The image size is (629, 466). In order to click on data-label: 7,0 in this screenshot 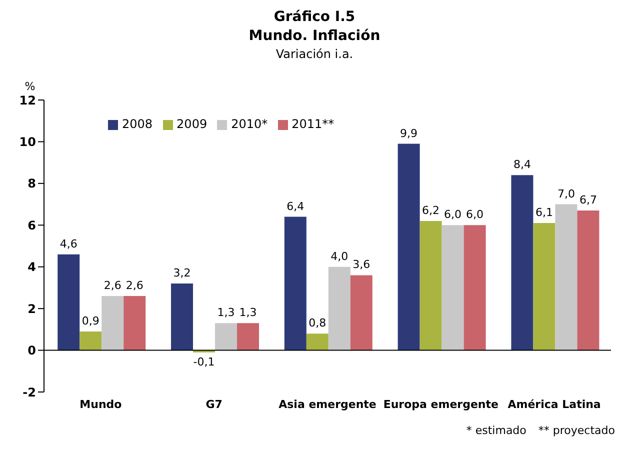, I will do `click(566, 193)`.